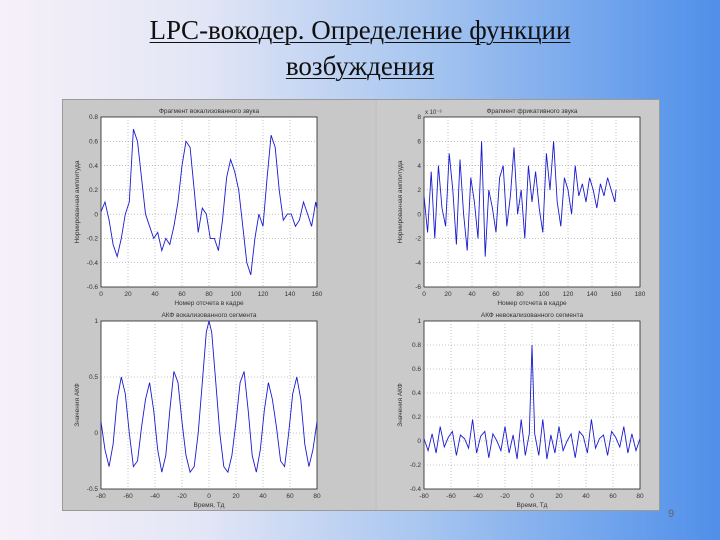 The height and width of the screenshot is (540, 720). What do you see at coordinates (640, 294) in the screenshot?
I see `x-tick-label: 180` at bounding box center [640, 294].